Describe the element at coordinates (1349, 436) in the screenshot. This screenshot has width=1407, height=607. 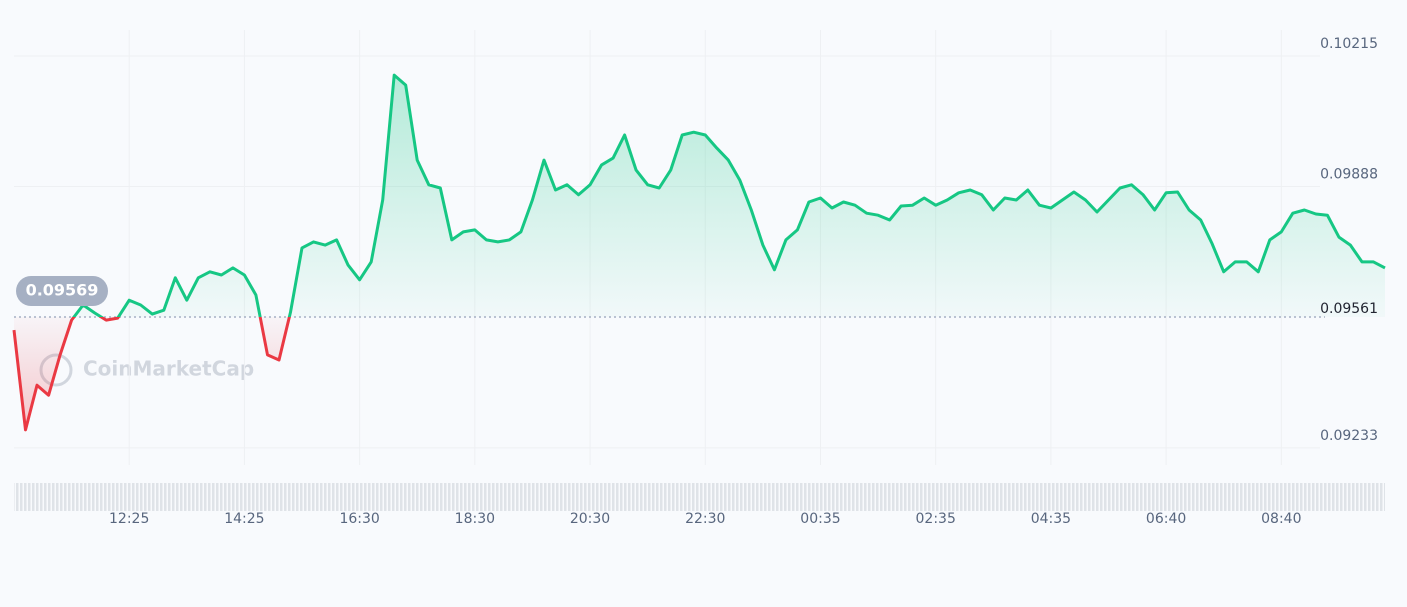
I see `y-tick-label: 0.09233` at that location.